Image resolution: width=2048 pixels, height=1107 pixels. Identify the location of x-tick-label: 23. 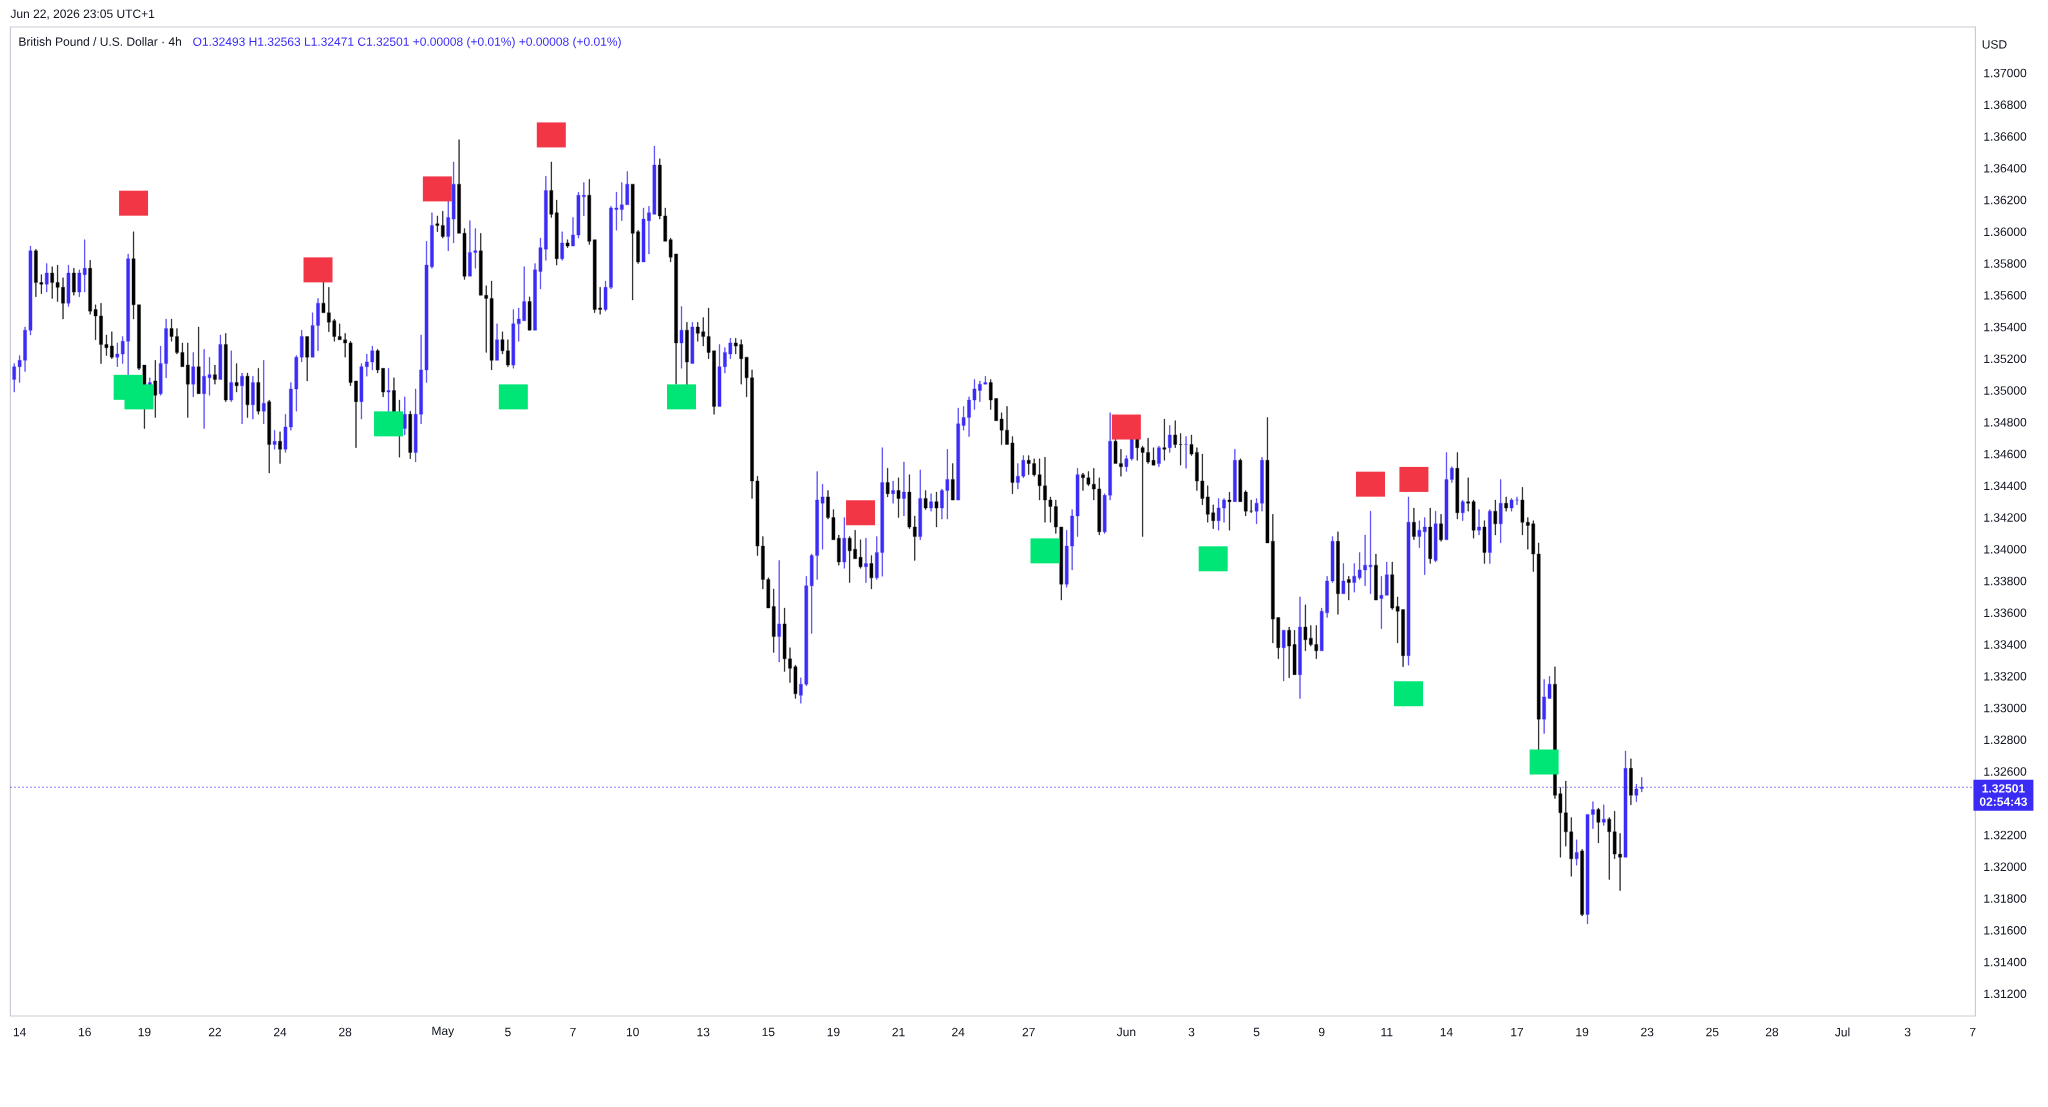
(1647, 1032).